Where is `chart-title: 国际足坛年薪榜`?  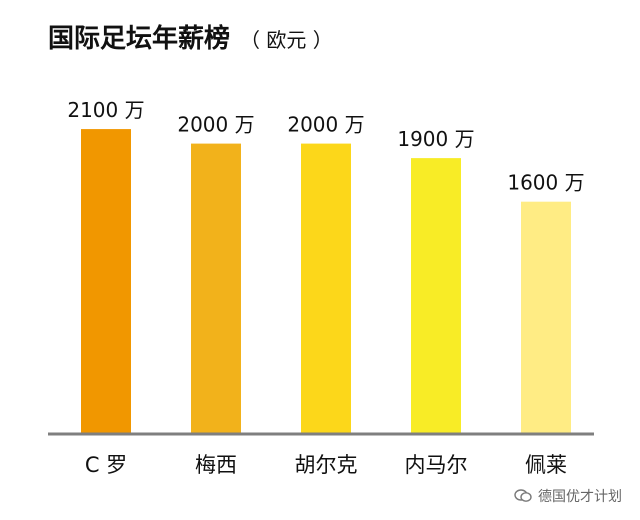
chart-title: 国际足坛年薪榜 is located at coordinates (139, 39).